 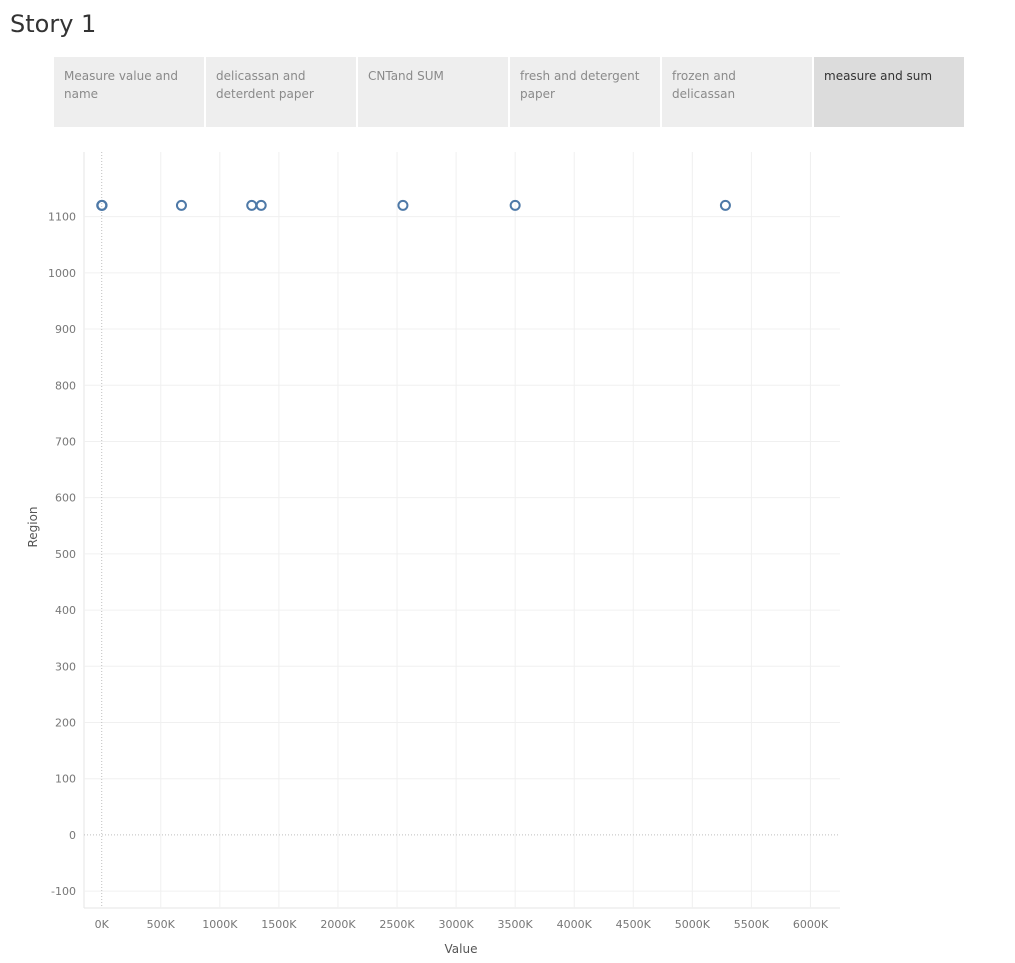 I want to click on y-axis-label: Region, so click(x=33, y=526).